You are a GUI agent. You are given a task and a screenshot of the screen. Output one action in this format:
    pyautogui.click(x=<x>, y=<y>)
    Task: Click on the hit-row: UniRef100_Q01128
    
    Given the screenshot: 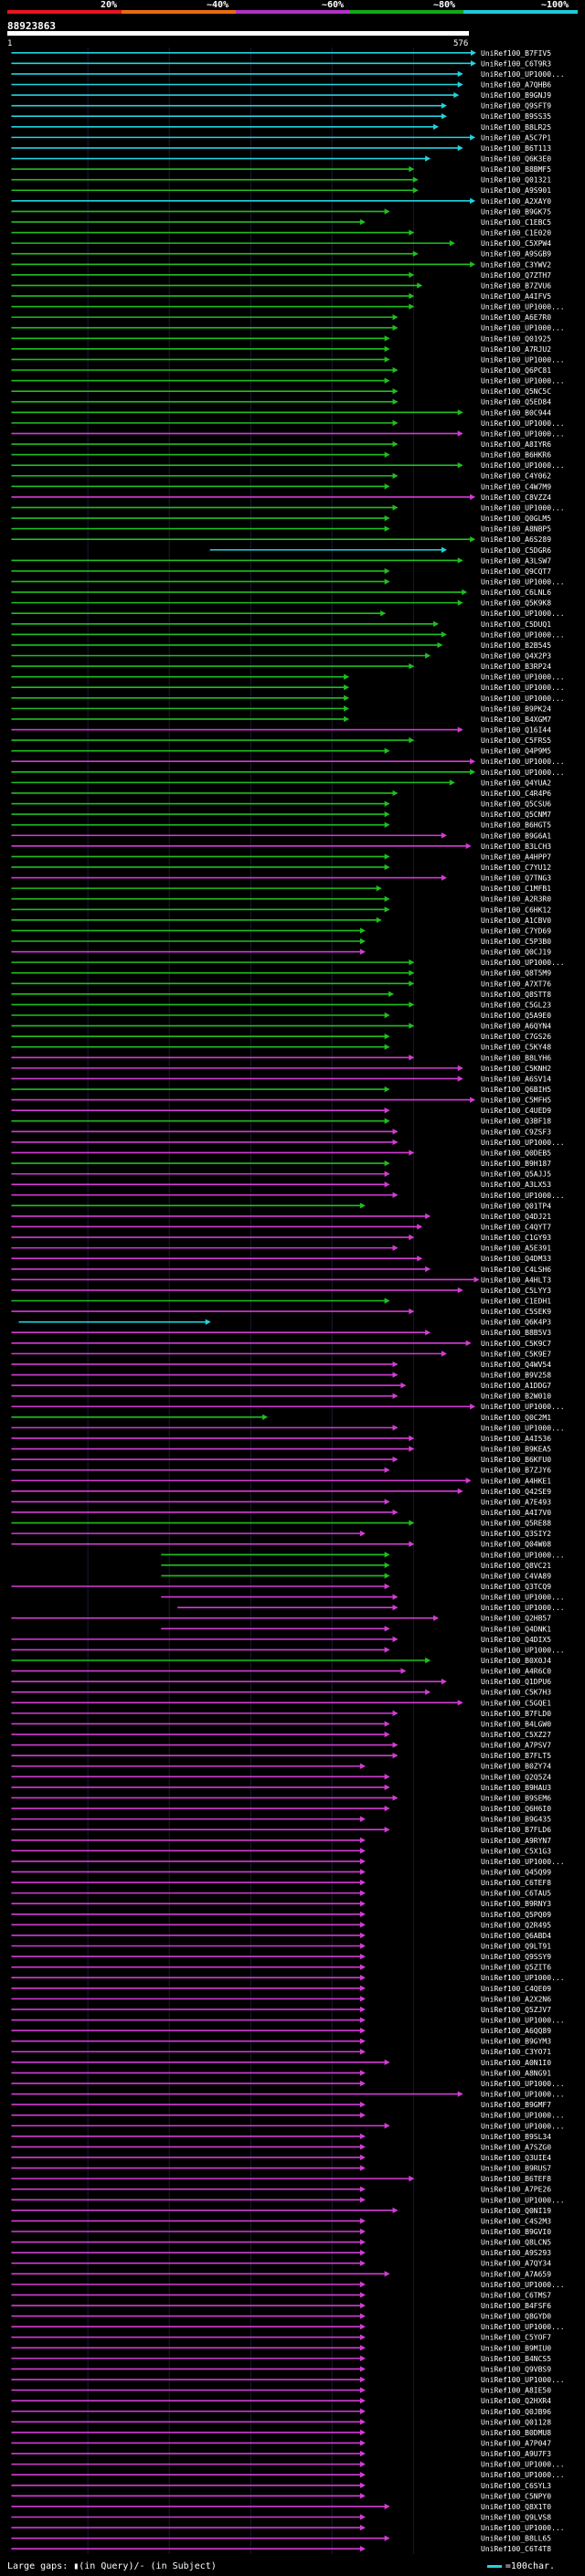 What is the action you would take?
    pyautogui.click(x=281, y=2422)
    